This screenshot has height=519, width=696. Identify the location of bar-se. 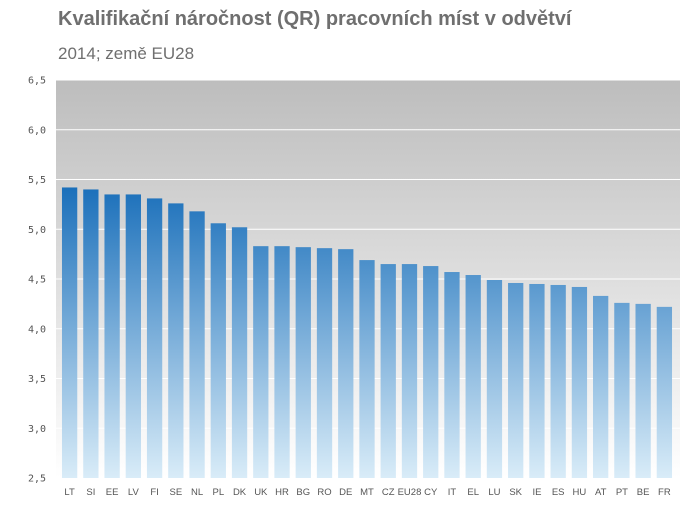
(176, 340).